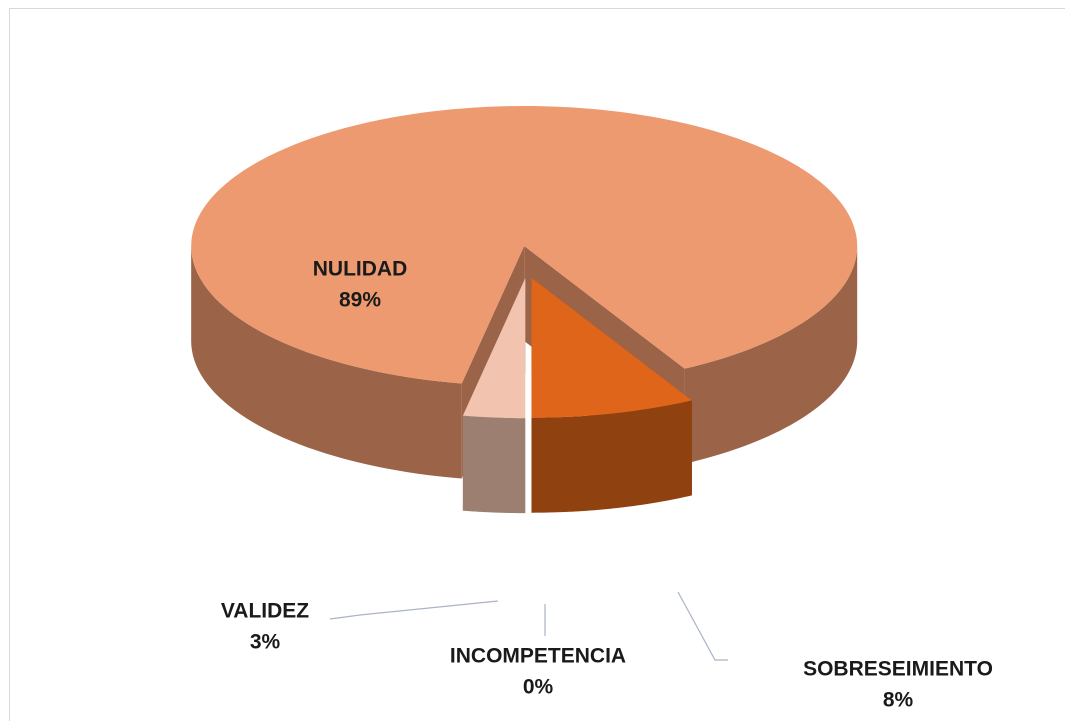  What do you see at coordinates (360, 300) in the screenshot?
I see `slice-value-label: 89%` at bounding box center [360, 300].